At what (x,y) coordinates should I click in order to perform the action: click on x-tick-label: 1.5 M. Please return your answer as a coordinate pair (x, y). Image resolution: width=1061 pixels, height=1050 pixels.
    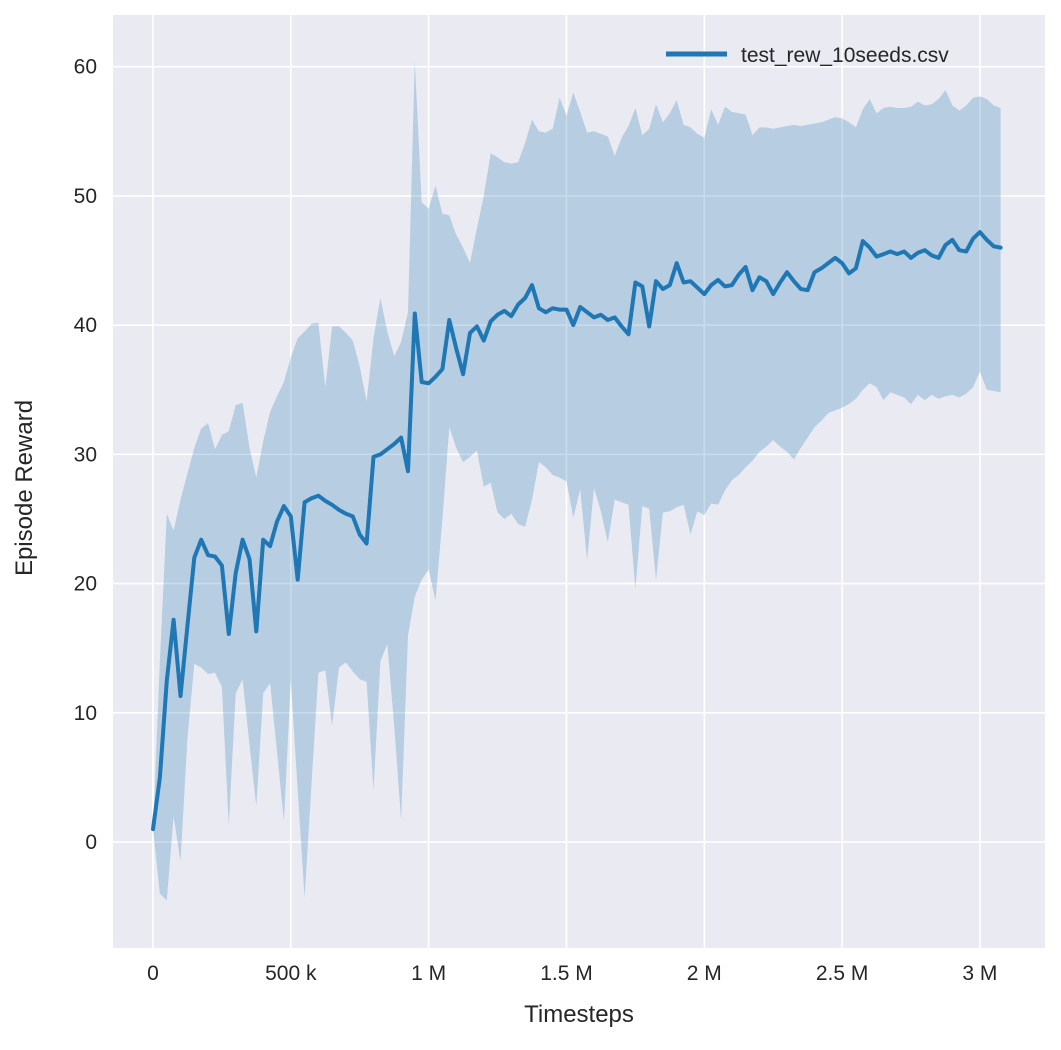
    Looking at the image, I should click on (566, 973).